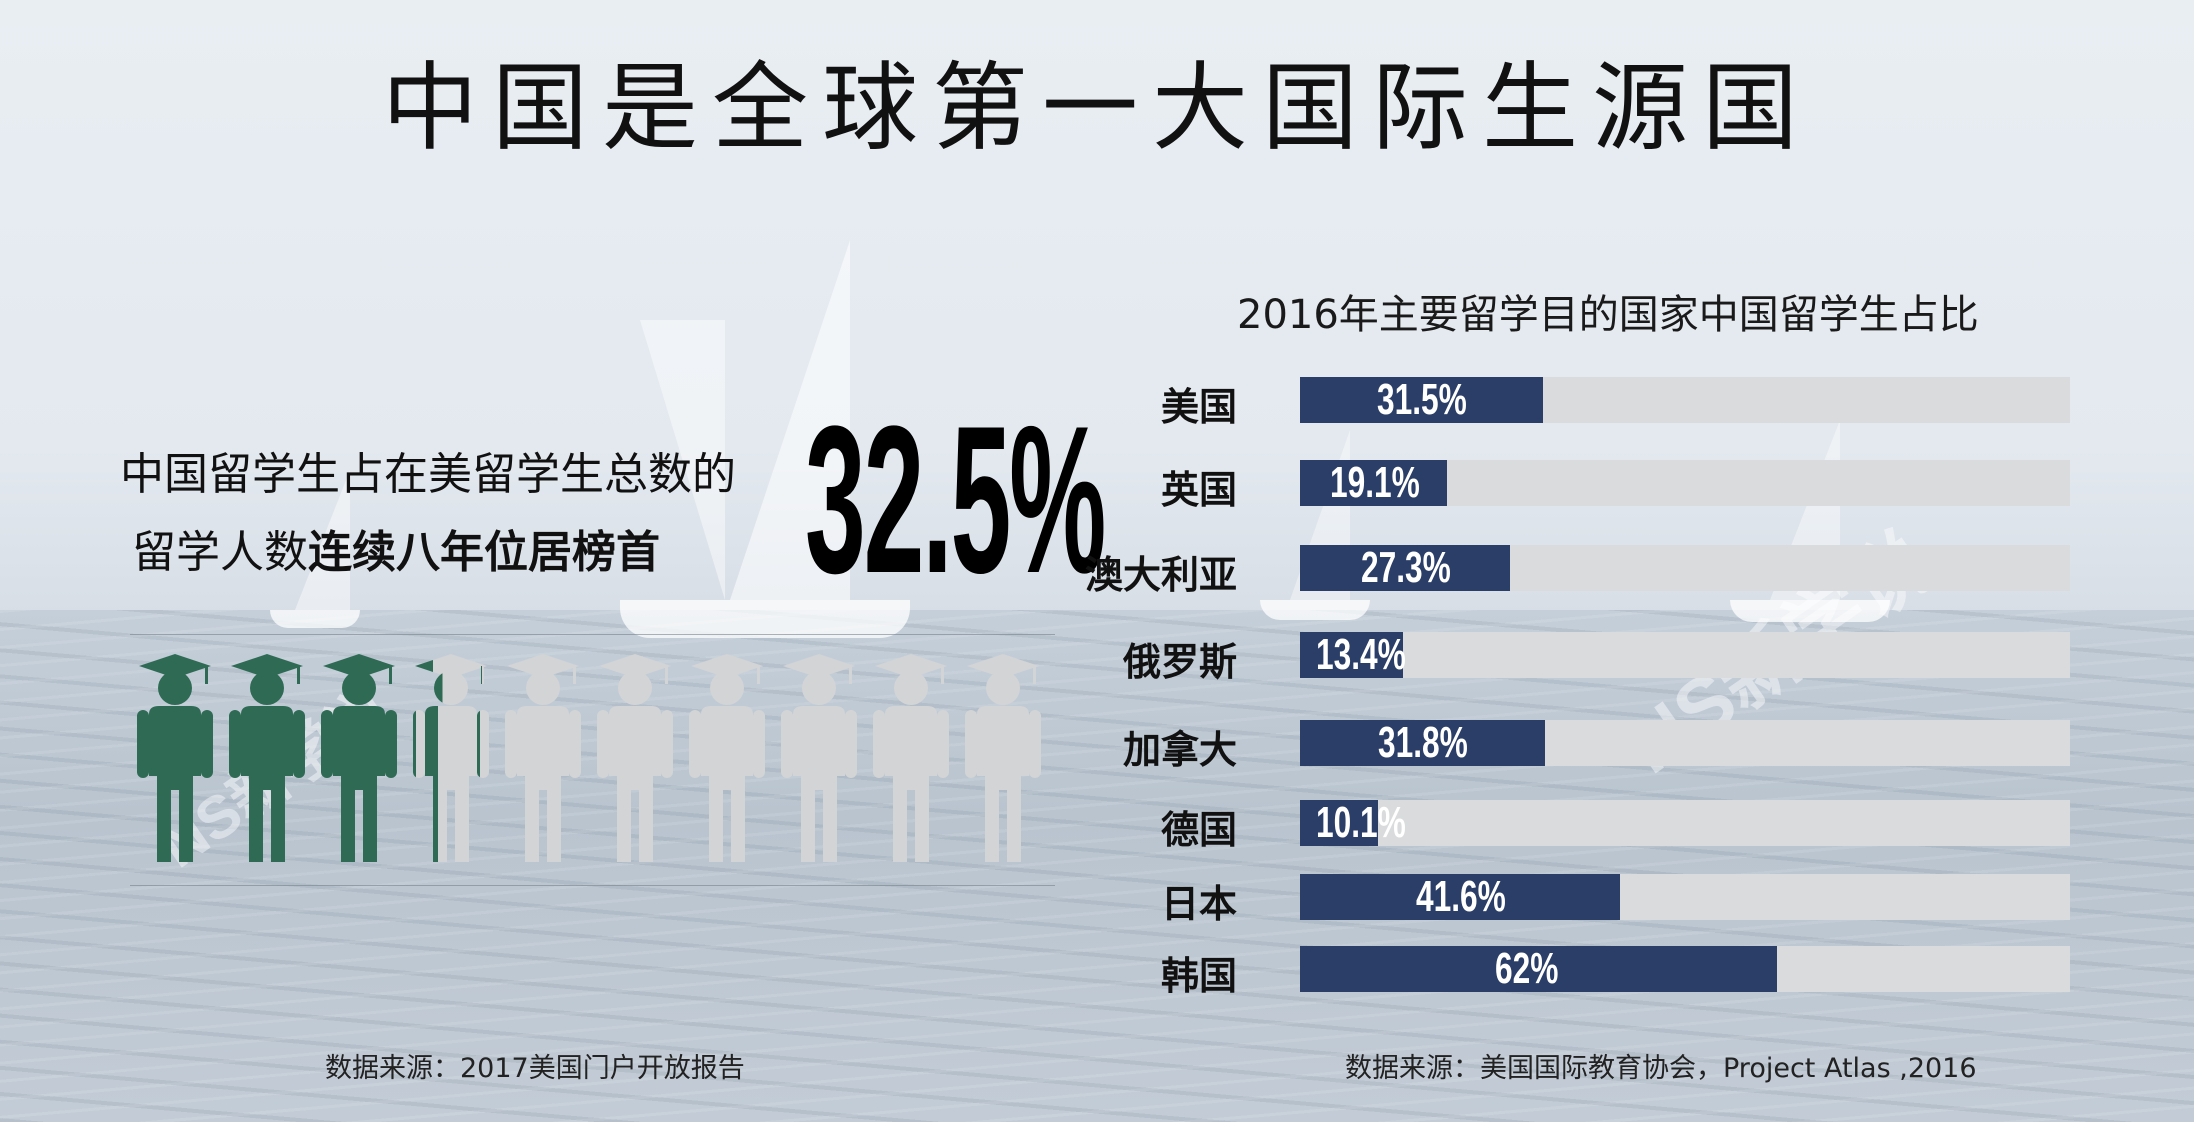  Describe the element at coordinates (1526, 968) in the screenshot. I see `bar-value-label: 62%` at that location.